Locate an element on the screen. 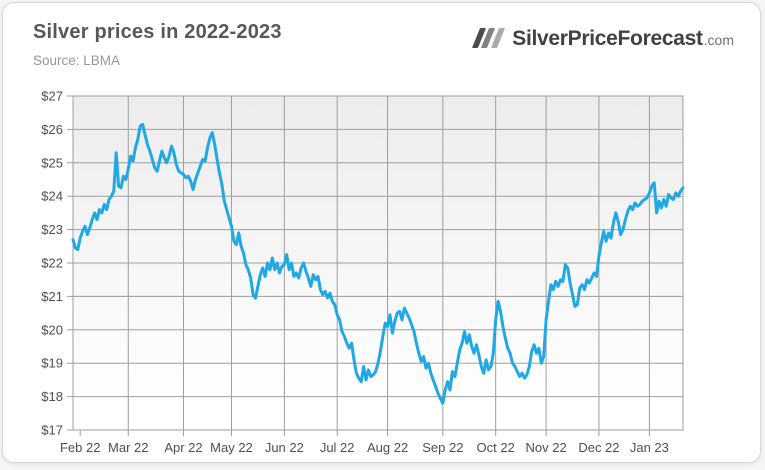  brand-name: SilverPriceForecast is located at coordinates (607, 38).